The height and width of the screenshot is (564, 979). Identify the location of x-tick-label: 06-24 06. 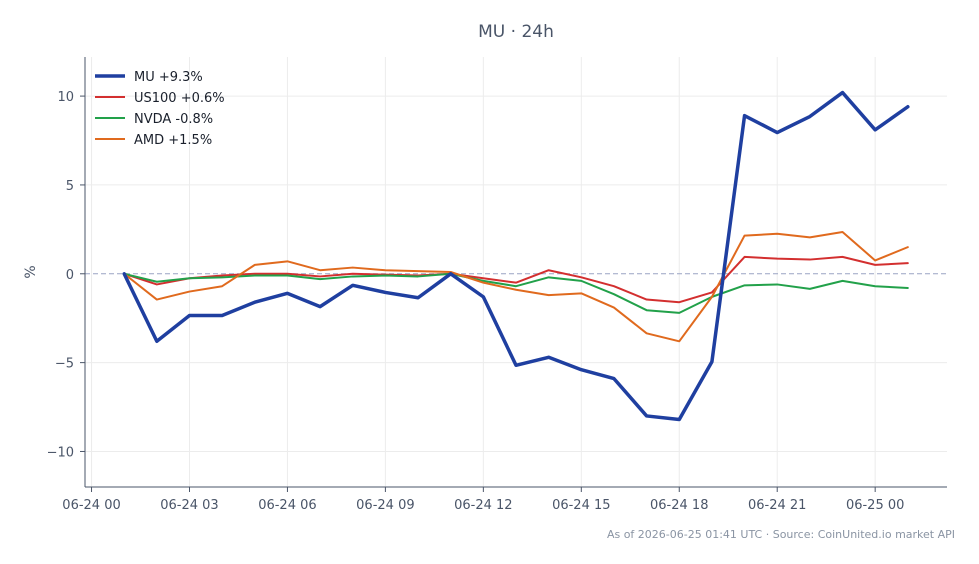
(287, 505).